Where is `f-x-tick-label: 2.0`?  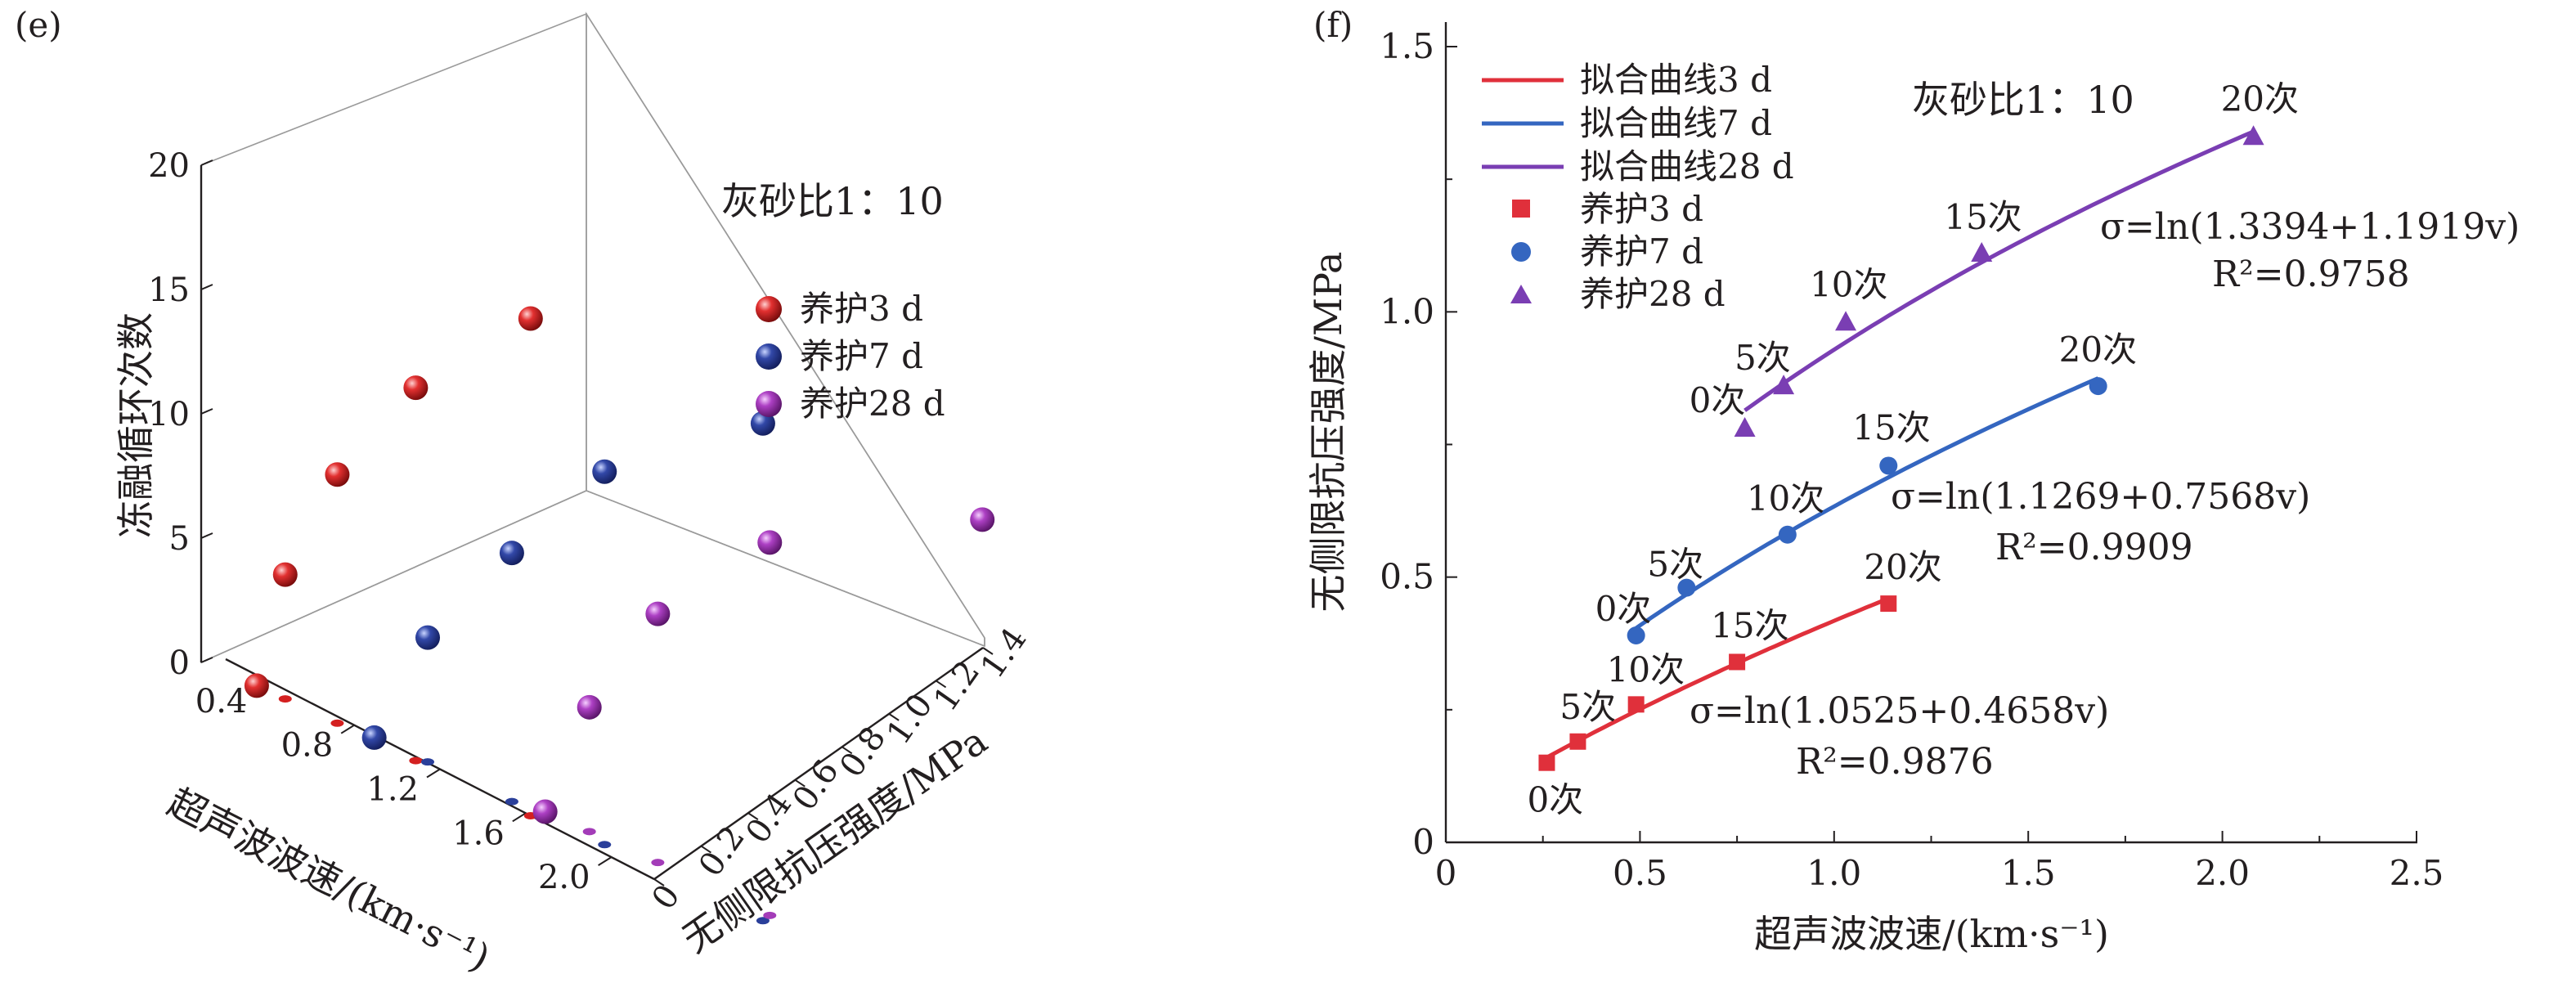 f-x-tick-label: 2.0 is located at coordinates (2222, 873).